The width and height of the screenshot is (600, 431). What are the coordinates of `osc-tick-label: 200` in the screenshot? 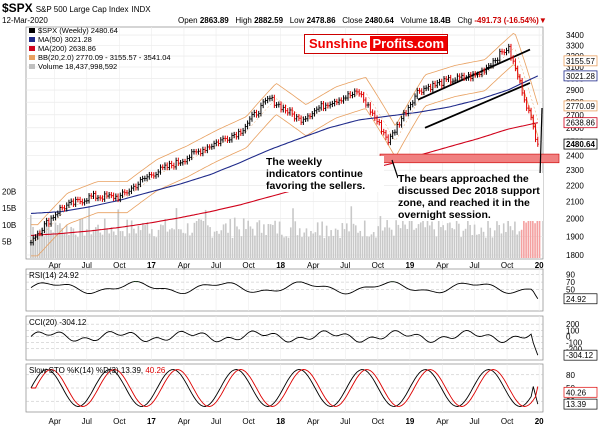 It's located at (573, 324).